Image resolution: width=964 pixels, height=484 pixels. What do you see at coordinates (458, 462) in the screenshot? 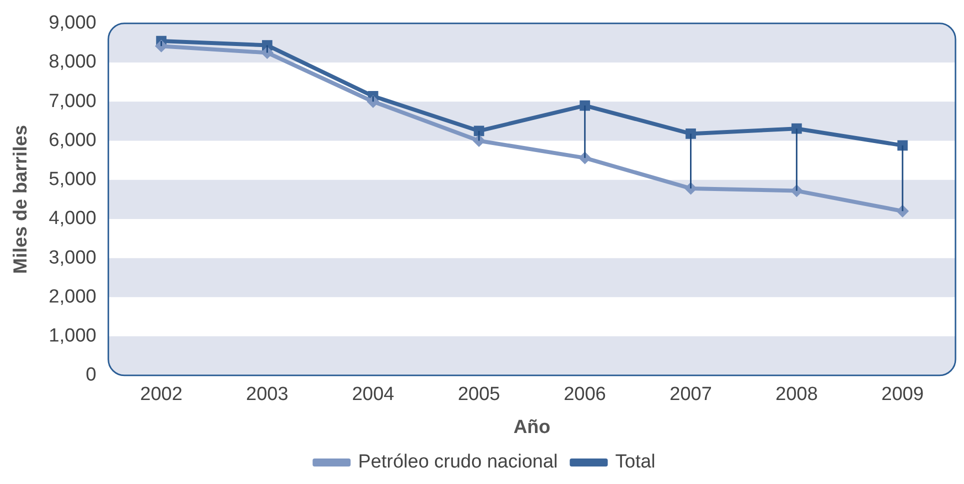
I see `legend-label: Petróleo crudo nacional` at bounding box center [458, 462].